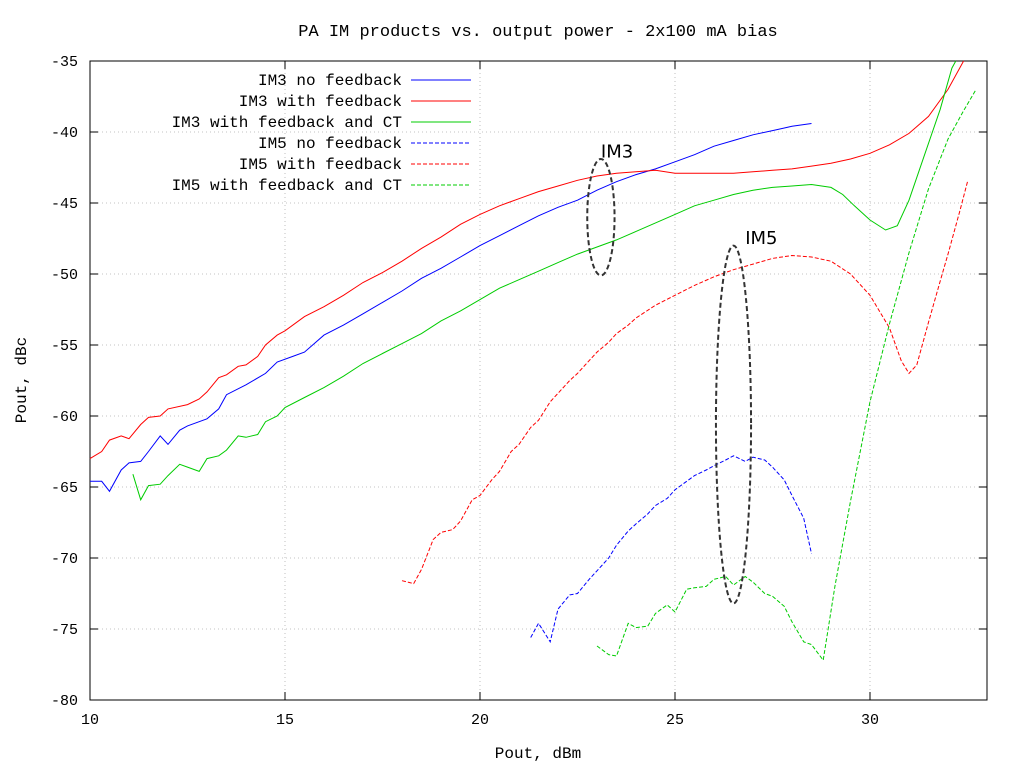 The height and width of the screenshot is (767, 1023). Describe the element at coordinates (64, 204) in the screenshot. I see `y-tick-label: -45` at that location.